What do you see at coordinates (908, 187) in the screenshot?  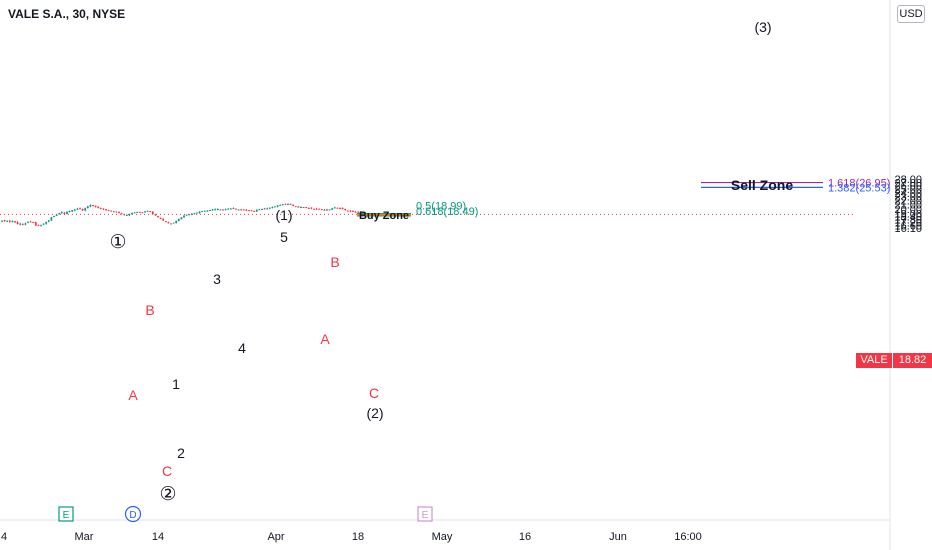 I see `y-tick-label: 26.00` at bounding box center [908, 187].